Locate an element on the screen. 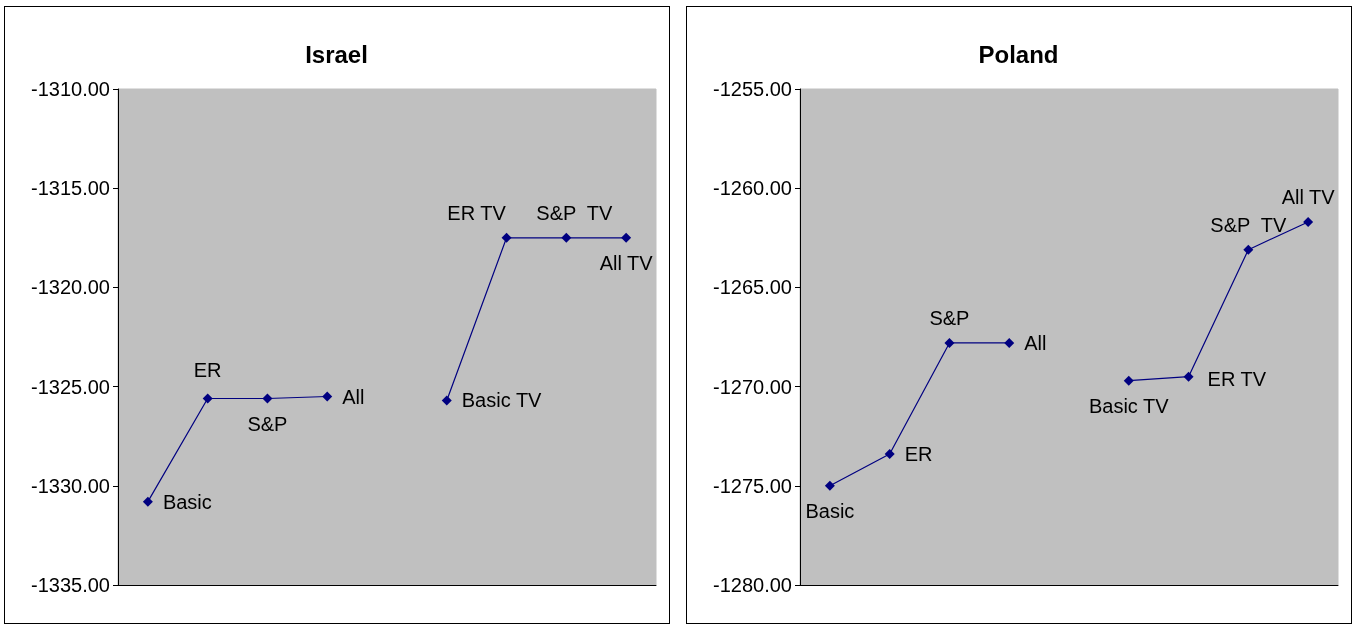 This screenshot has width=1357, height=628. y-tick-label: -1310.00 is located at coordinates (70, 89).